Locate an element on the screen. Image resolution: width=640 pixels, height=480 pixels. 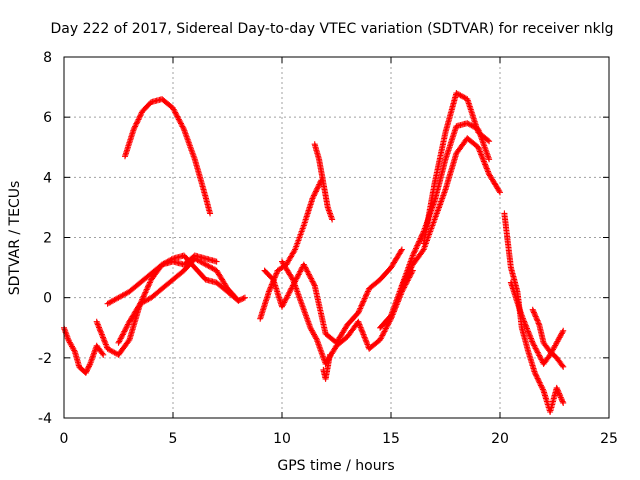
x-tick-label: 15 is located at coordinates (391, 439).